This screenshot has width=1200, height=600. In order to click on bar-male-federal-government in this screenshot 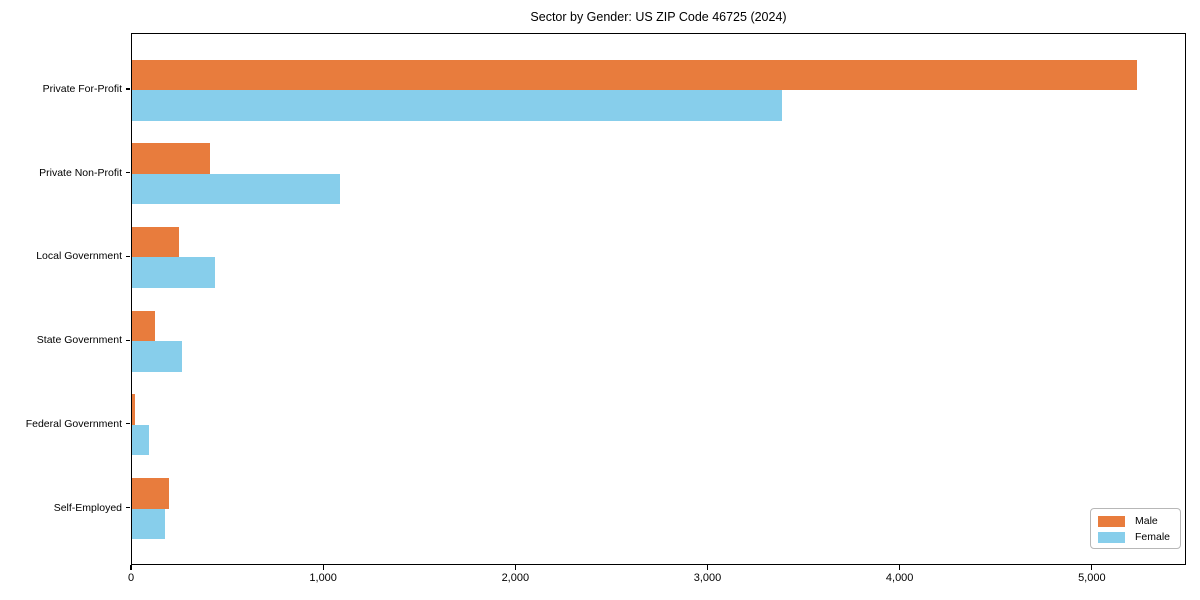, I will do `click(133, 409)`.